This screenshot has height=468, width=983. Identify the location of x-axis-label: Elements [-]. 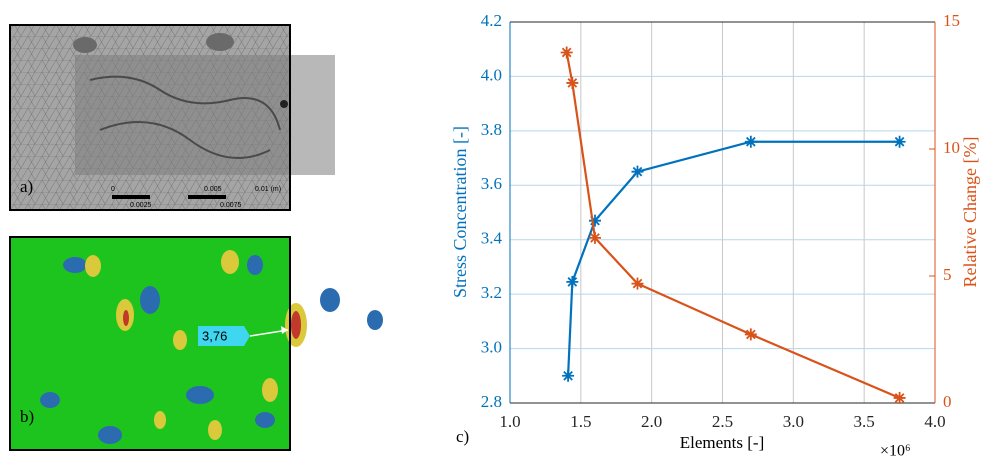
(722, 442).